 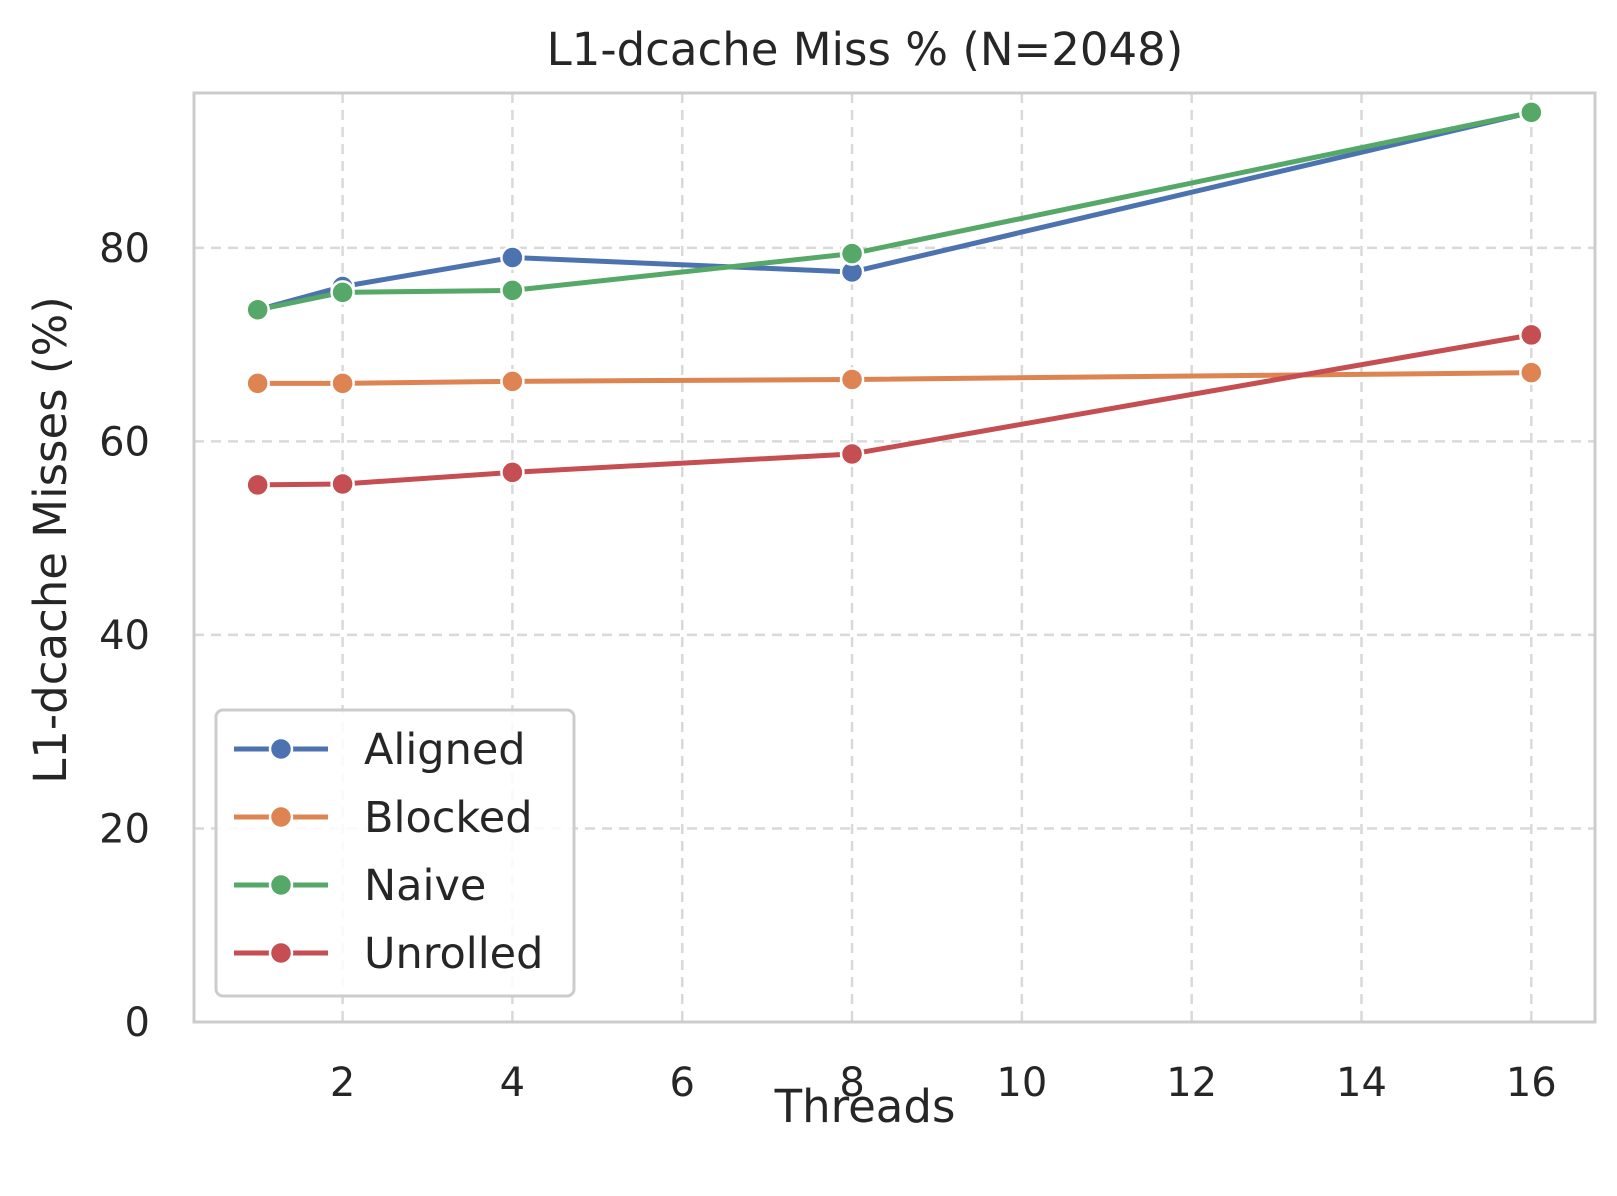 I want to click on x-axis-label: Threads, so click(x=865, y=1106).